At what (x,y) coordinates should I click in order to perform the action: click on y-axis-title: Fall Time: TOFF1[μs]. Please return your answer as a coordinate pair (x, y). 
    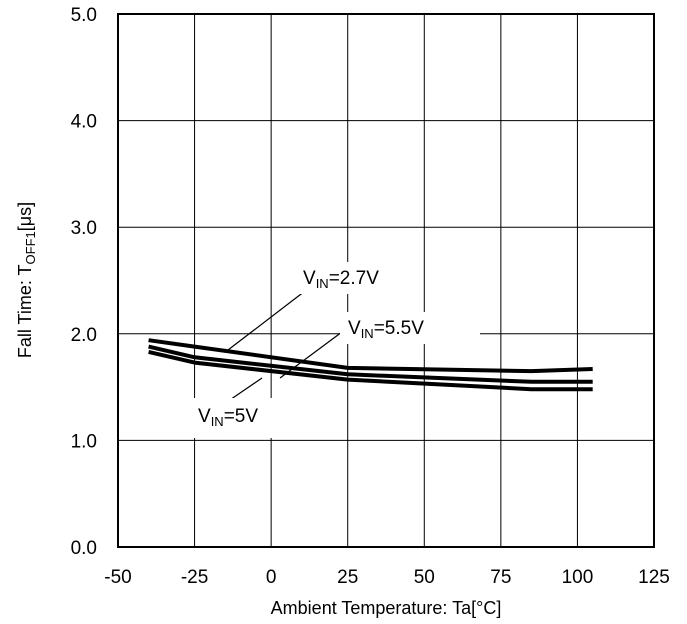
    Looking at the image, I should click on (26, 280).